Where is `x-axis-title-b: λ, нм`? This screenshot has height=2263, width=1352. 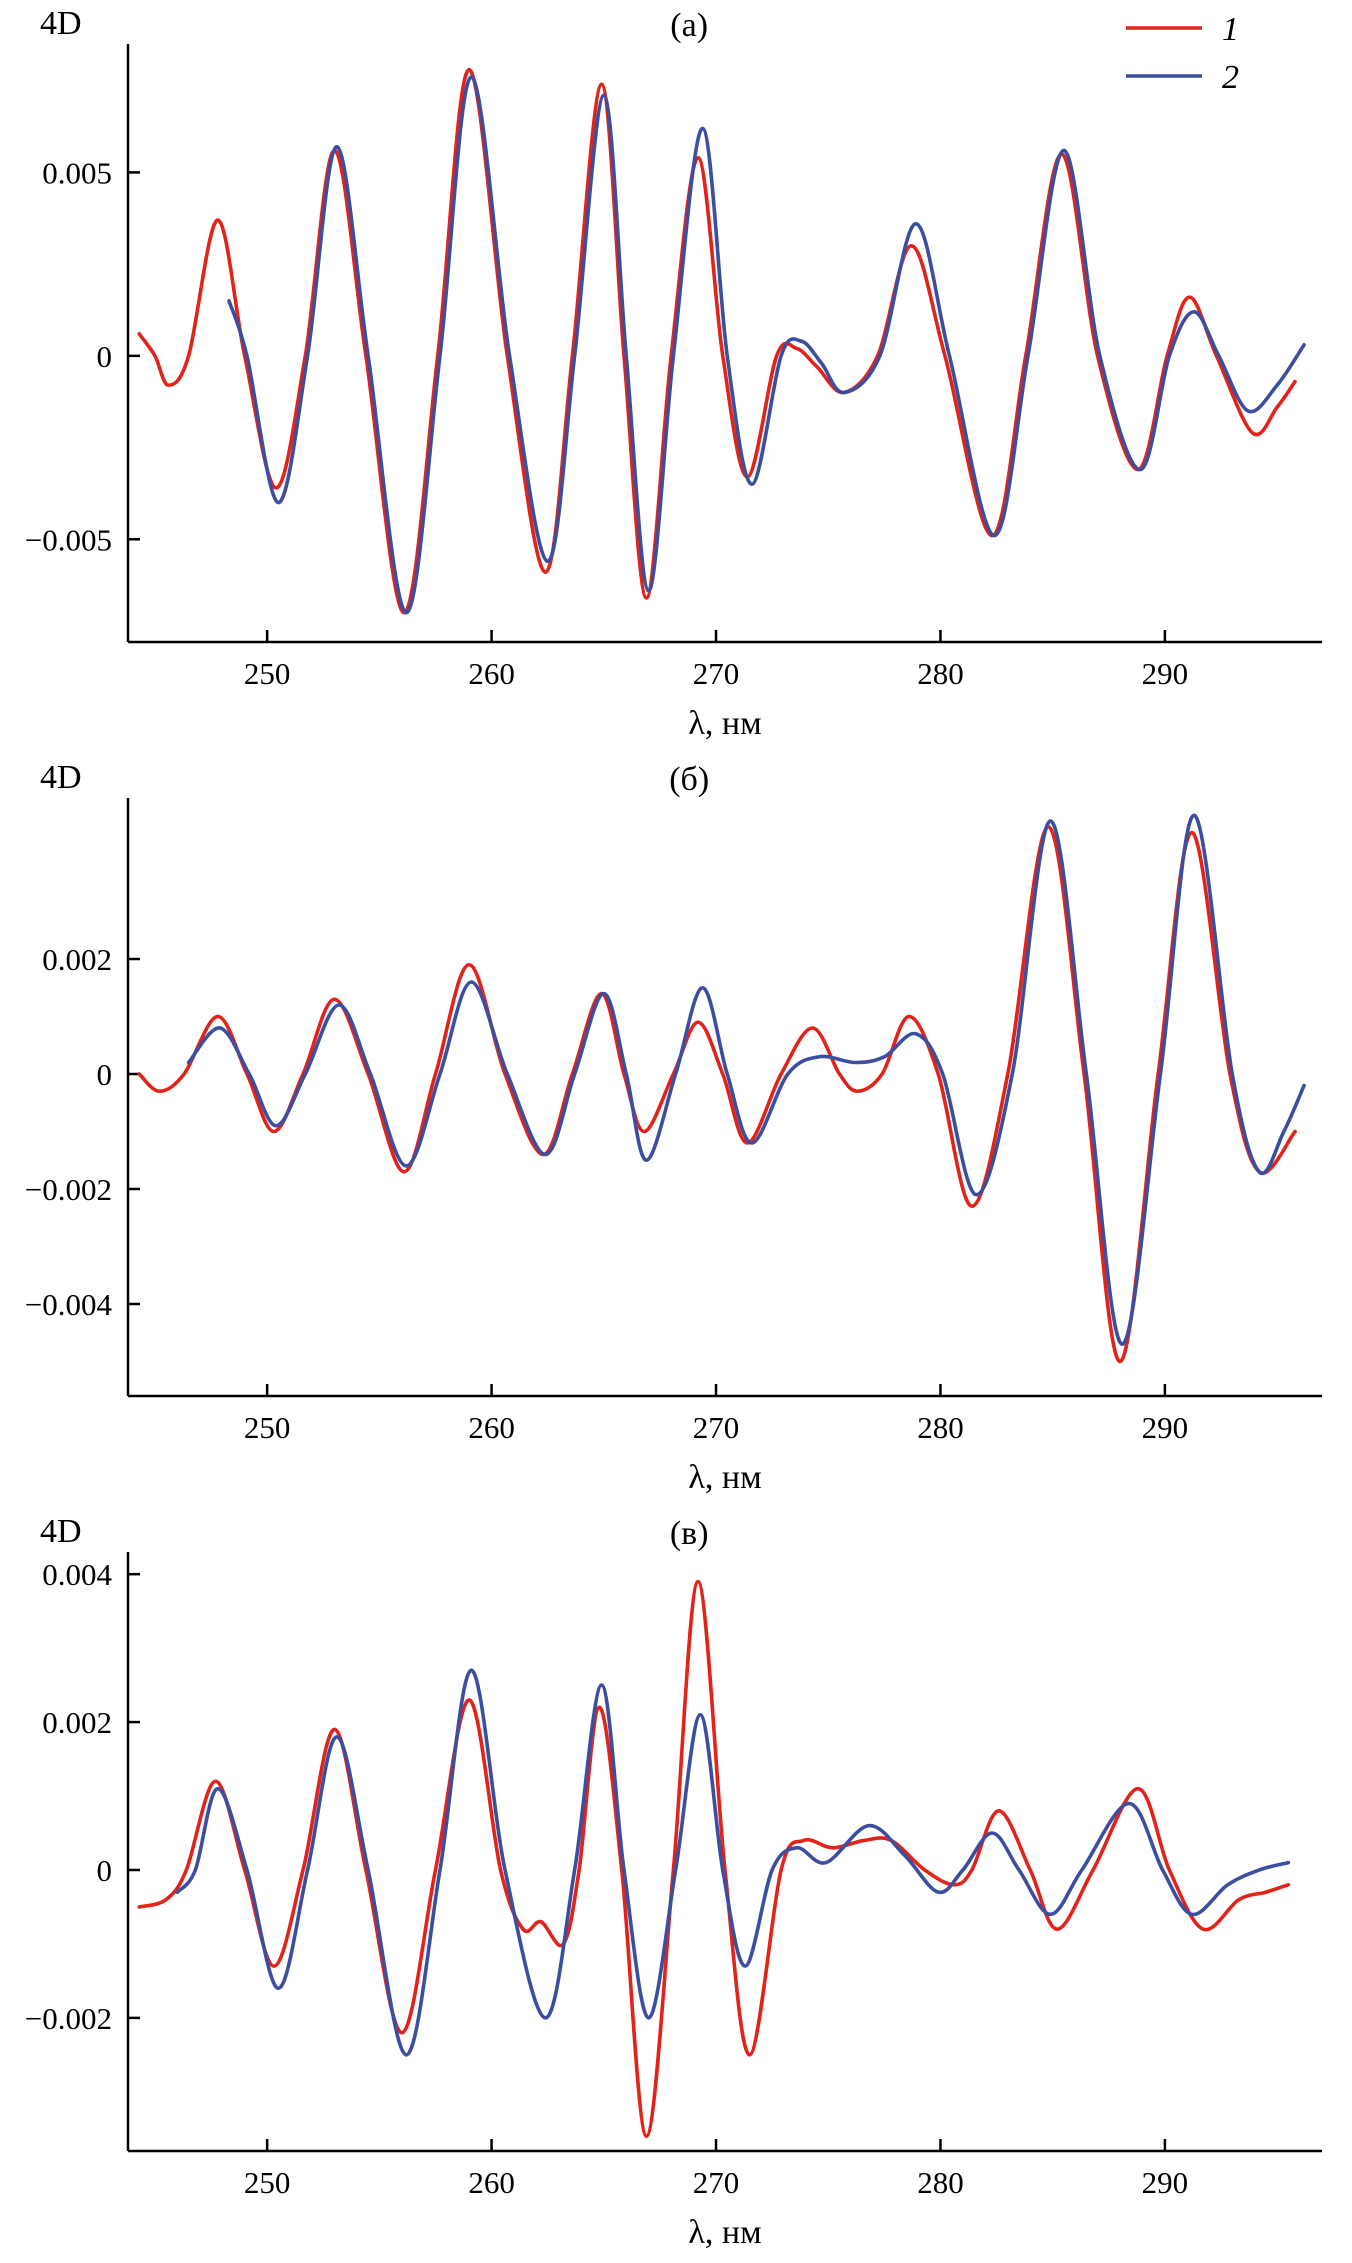 x-axis-title-b: λ, нм is located at coordinates (724, 1477).